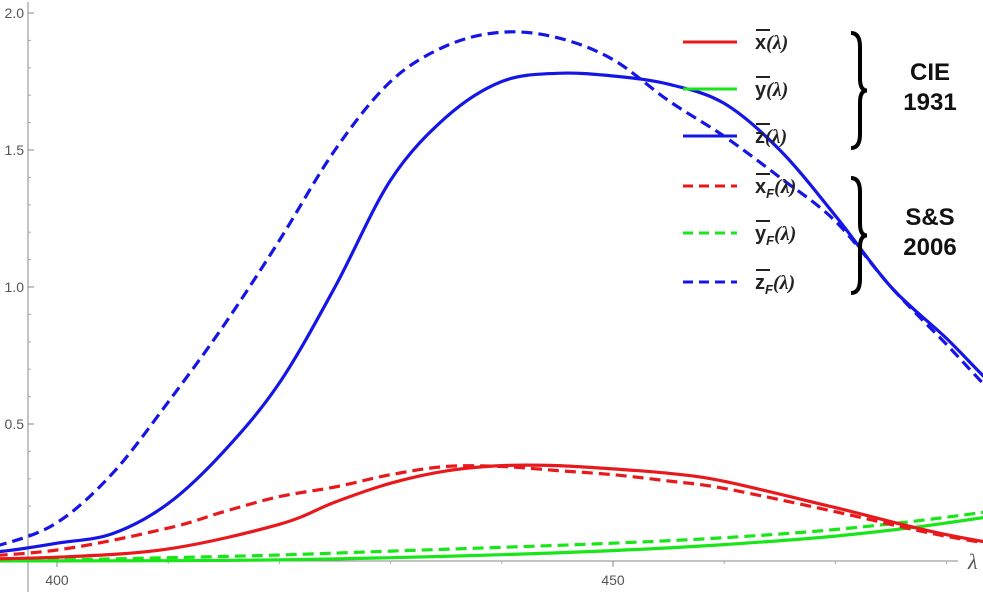 The image size is (983, 592). Describe the element at coordinates (19, 270) in the screenshot. I see `y-ticks: 0.5 1.0 1.5 2.0` at that location.